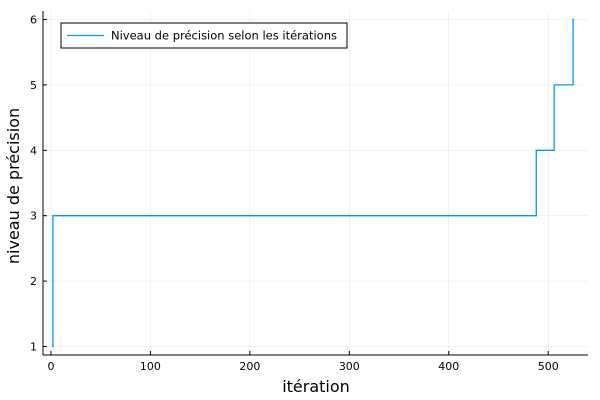  I want to click on x-tick-label: 300, so click(349, 366).